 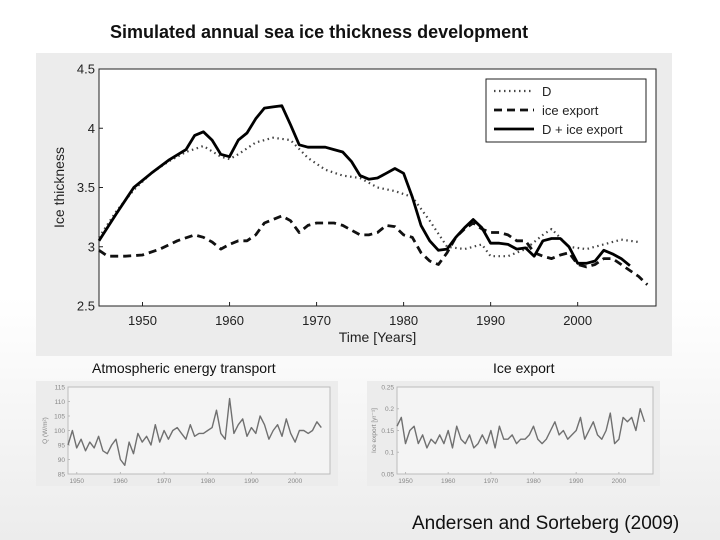 What do you see at coordinates (86, 187) in the screenshot?
I see `thickness-y-tick-label: 3.5` at bounding box center [86, 187].